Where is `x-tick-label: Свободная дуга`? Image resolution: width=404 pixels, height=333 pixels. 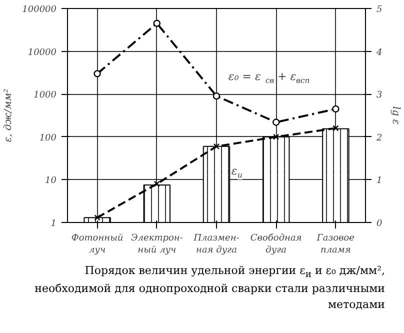
x-tick-label: Свободная дуга is located at coordinates (276, 244).